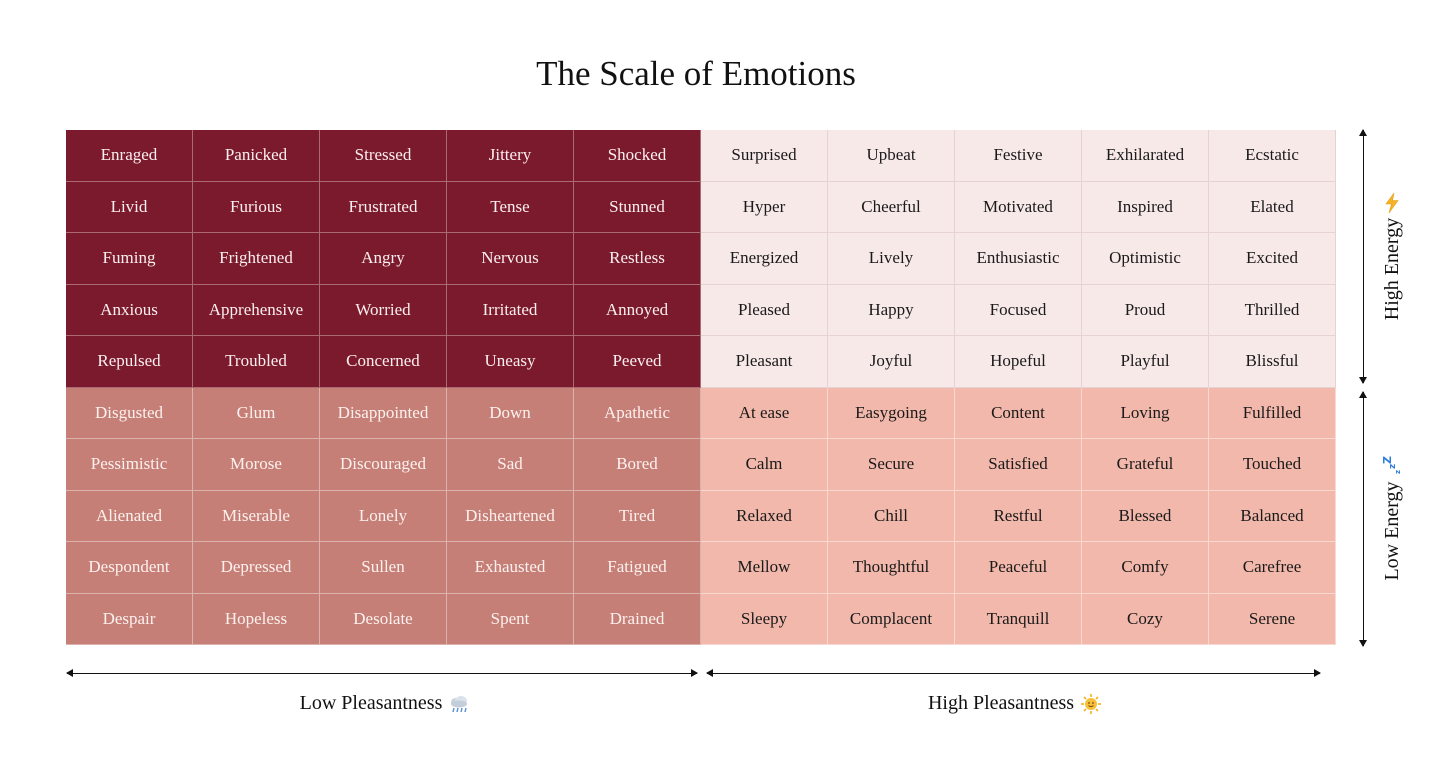  I want to click on emotion-cell: Joyful, so click(891, 362).